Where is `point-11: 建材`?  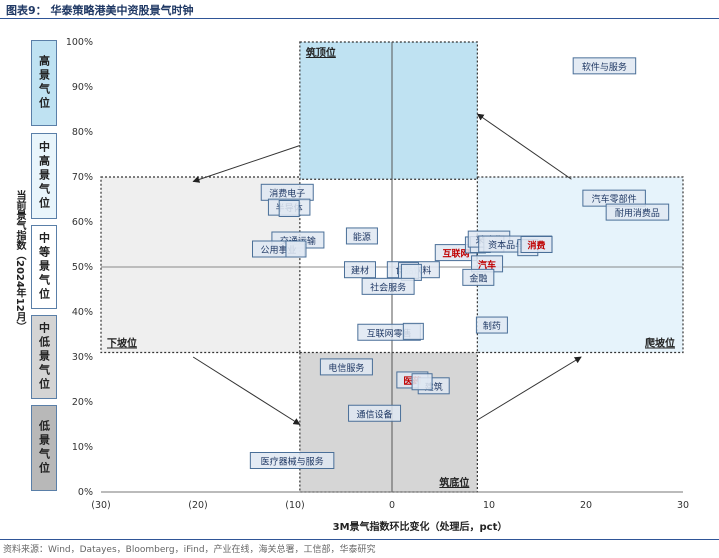 point-11: 建材 is located at coordinates (359, 270).